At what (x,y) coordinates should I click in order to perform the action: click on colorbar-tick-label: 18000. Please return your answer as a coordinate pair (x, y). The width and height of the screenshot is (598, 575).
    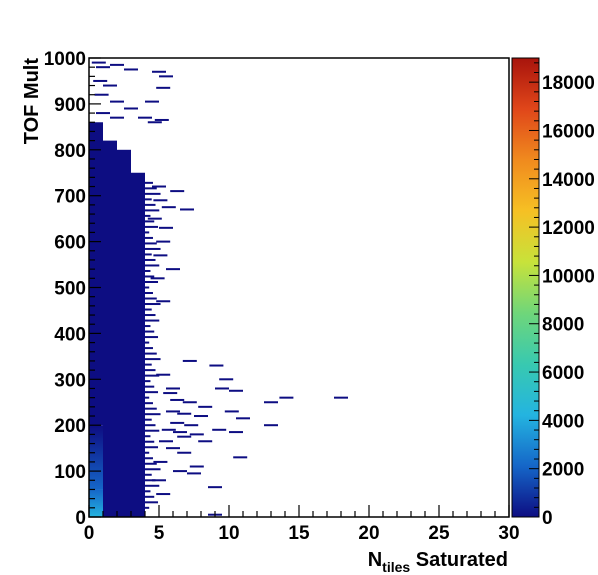
    Looking at the image, I should click on (568, 83).